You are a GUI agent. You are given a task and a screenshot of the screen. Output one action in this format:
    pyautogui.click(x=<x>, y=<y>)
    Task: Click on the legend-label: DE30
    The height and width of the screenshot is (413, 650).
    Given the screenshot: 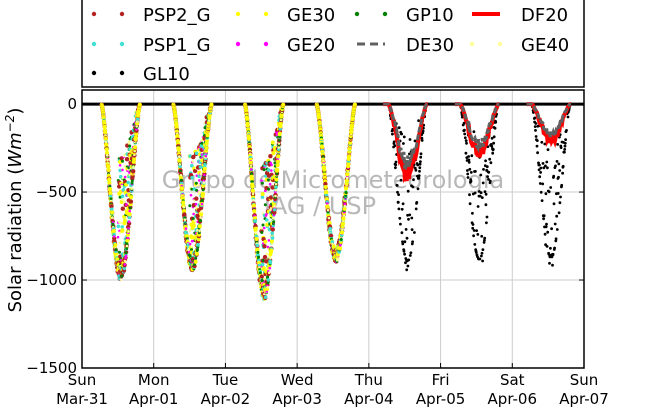 What is the action you would take?
    pyautogui.click(x=430, y=45)
    